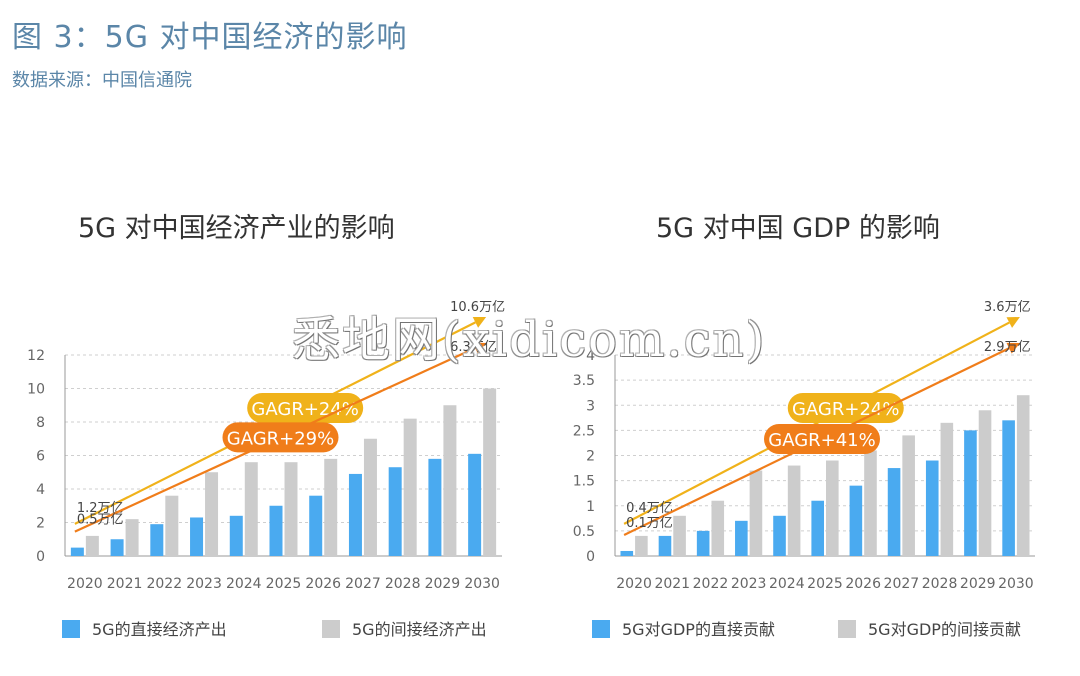  What do you see at coordinates (584, 532) in the screenshot?
I see `y-tick-label: 0.5` at bounding box center [584, 532].